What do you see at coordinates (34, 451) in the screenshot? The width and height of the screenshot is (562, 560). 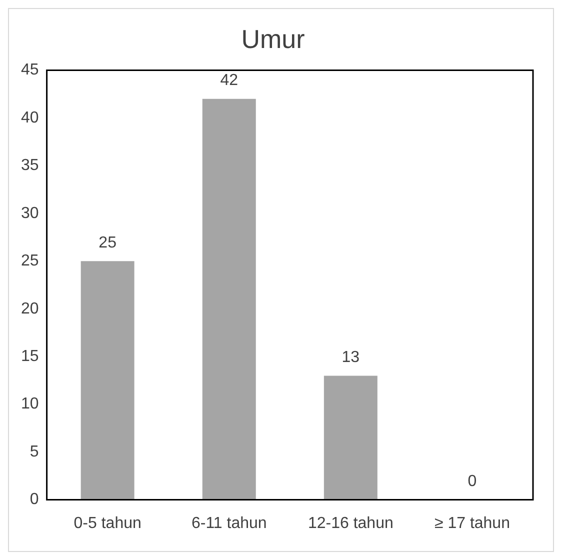 I see `y-tick-label: 5` at bounding box center [34, 451].